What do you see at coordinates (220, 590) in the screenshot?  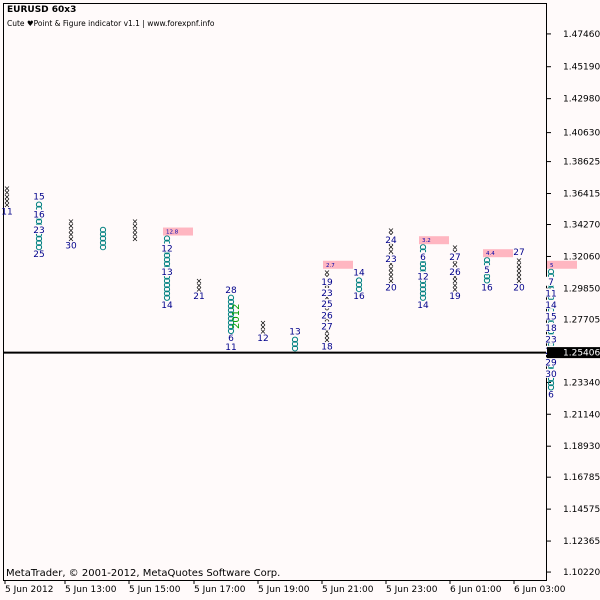 I see `time-tick-label-3: 5 Jun 17:00` at bounding box center [220, 590].